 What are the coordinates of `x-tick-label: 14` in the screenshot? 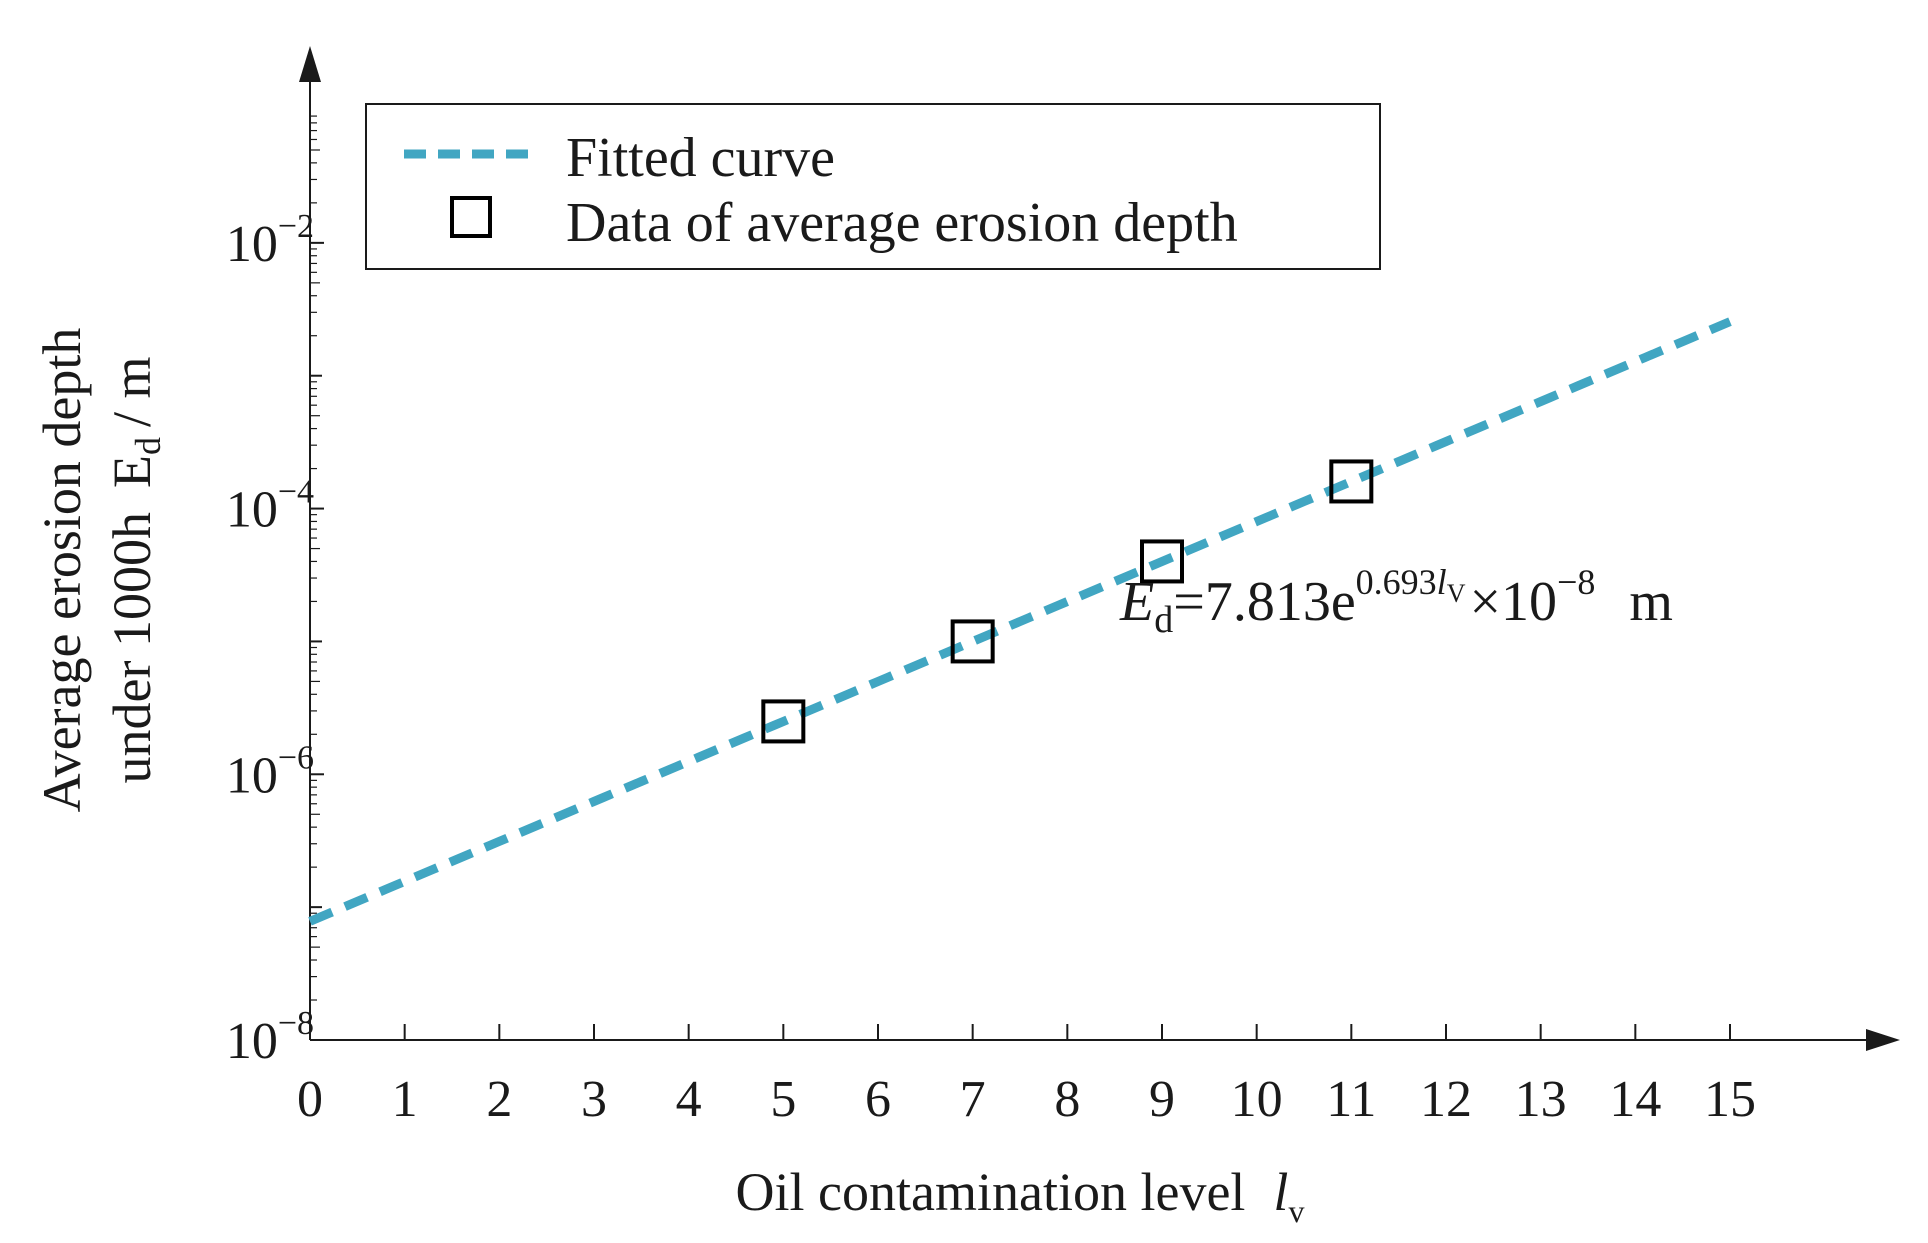 It's located at (1635, 1099).